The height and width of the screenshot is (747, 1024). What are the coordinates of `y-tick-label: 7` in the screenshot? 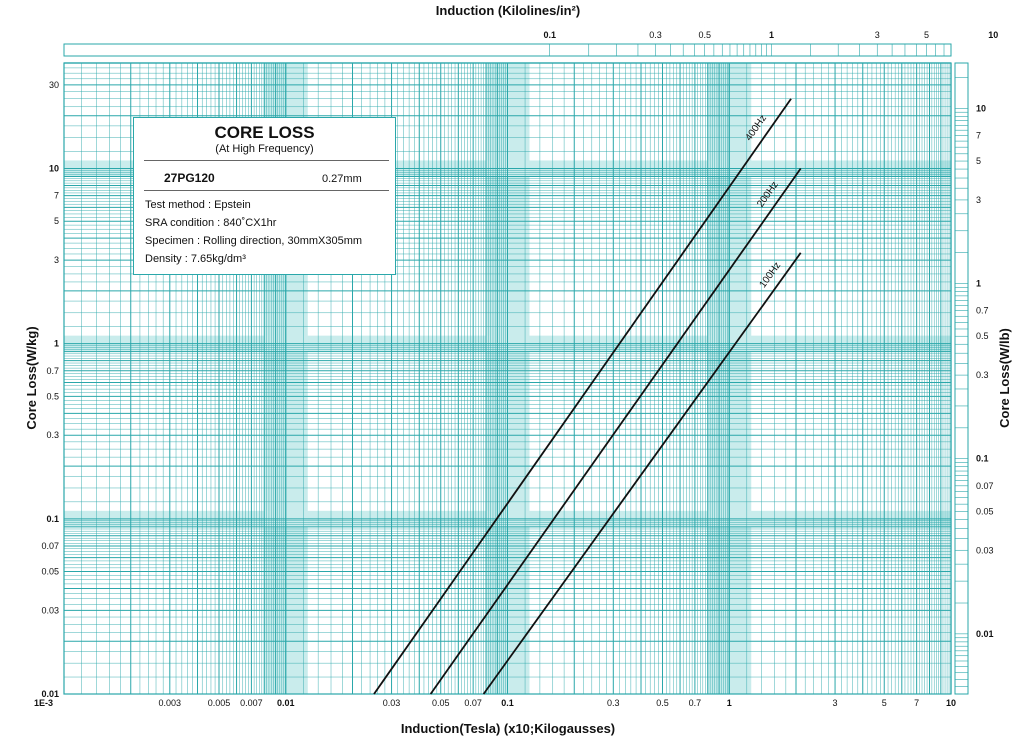 It's located at (56, 196).